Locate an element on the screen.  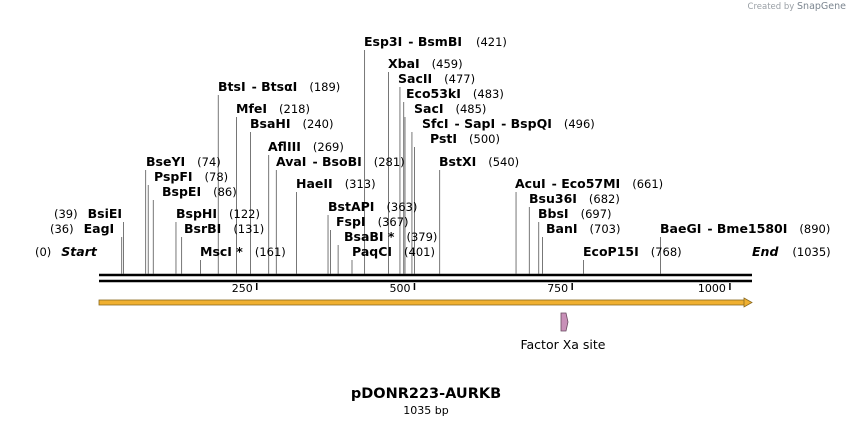
site-label-fspi: FspI (367) is located at coordinates (372, 221).